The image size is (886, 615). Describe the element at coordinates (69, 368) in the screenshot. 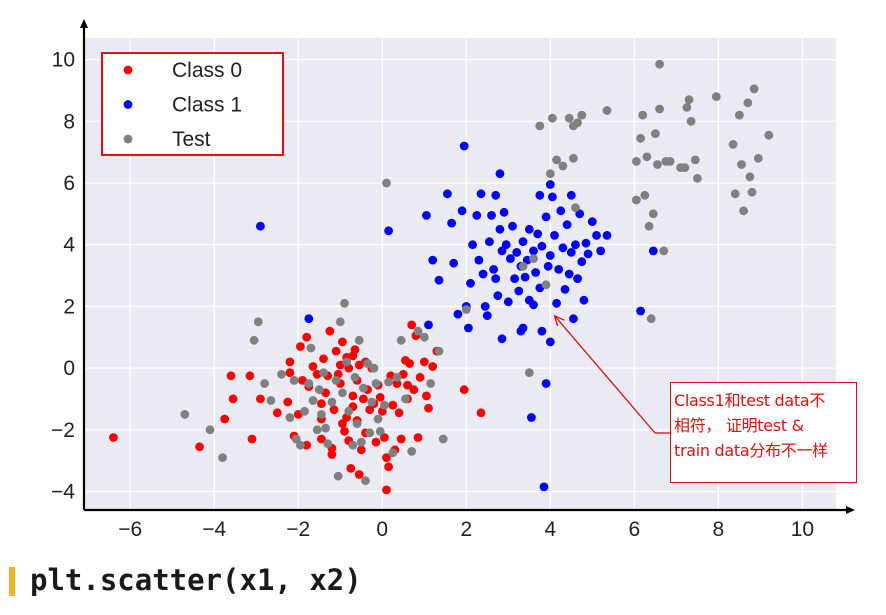

I see `y-tick-label: 0` at that location.